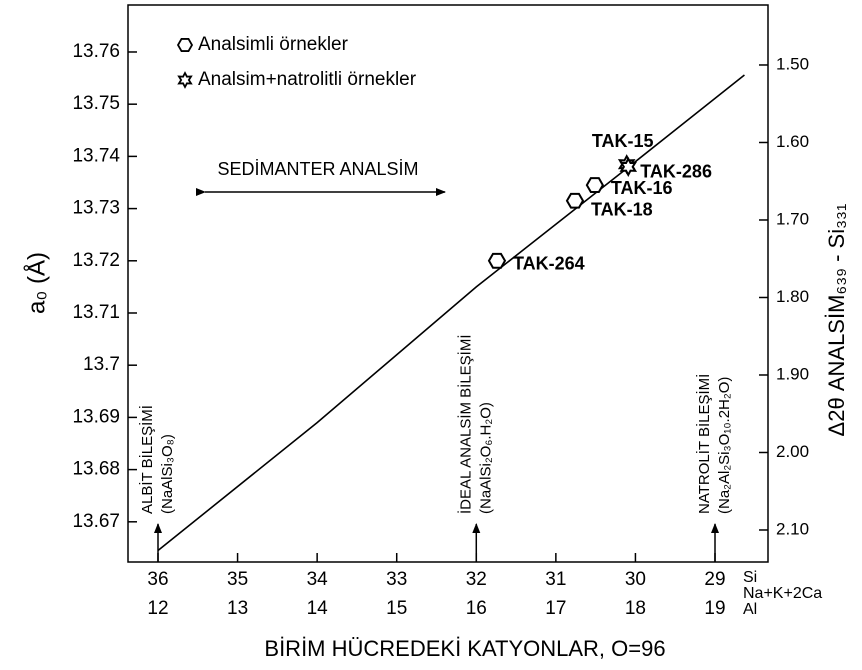  What do you see at coordinates (237, 608) in the screenshot?
I see `x-secondary-tick-label: 13` at bounding box center [237, 608].